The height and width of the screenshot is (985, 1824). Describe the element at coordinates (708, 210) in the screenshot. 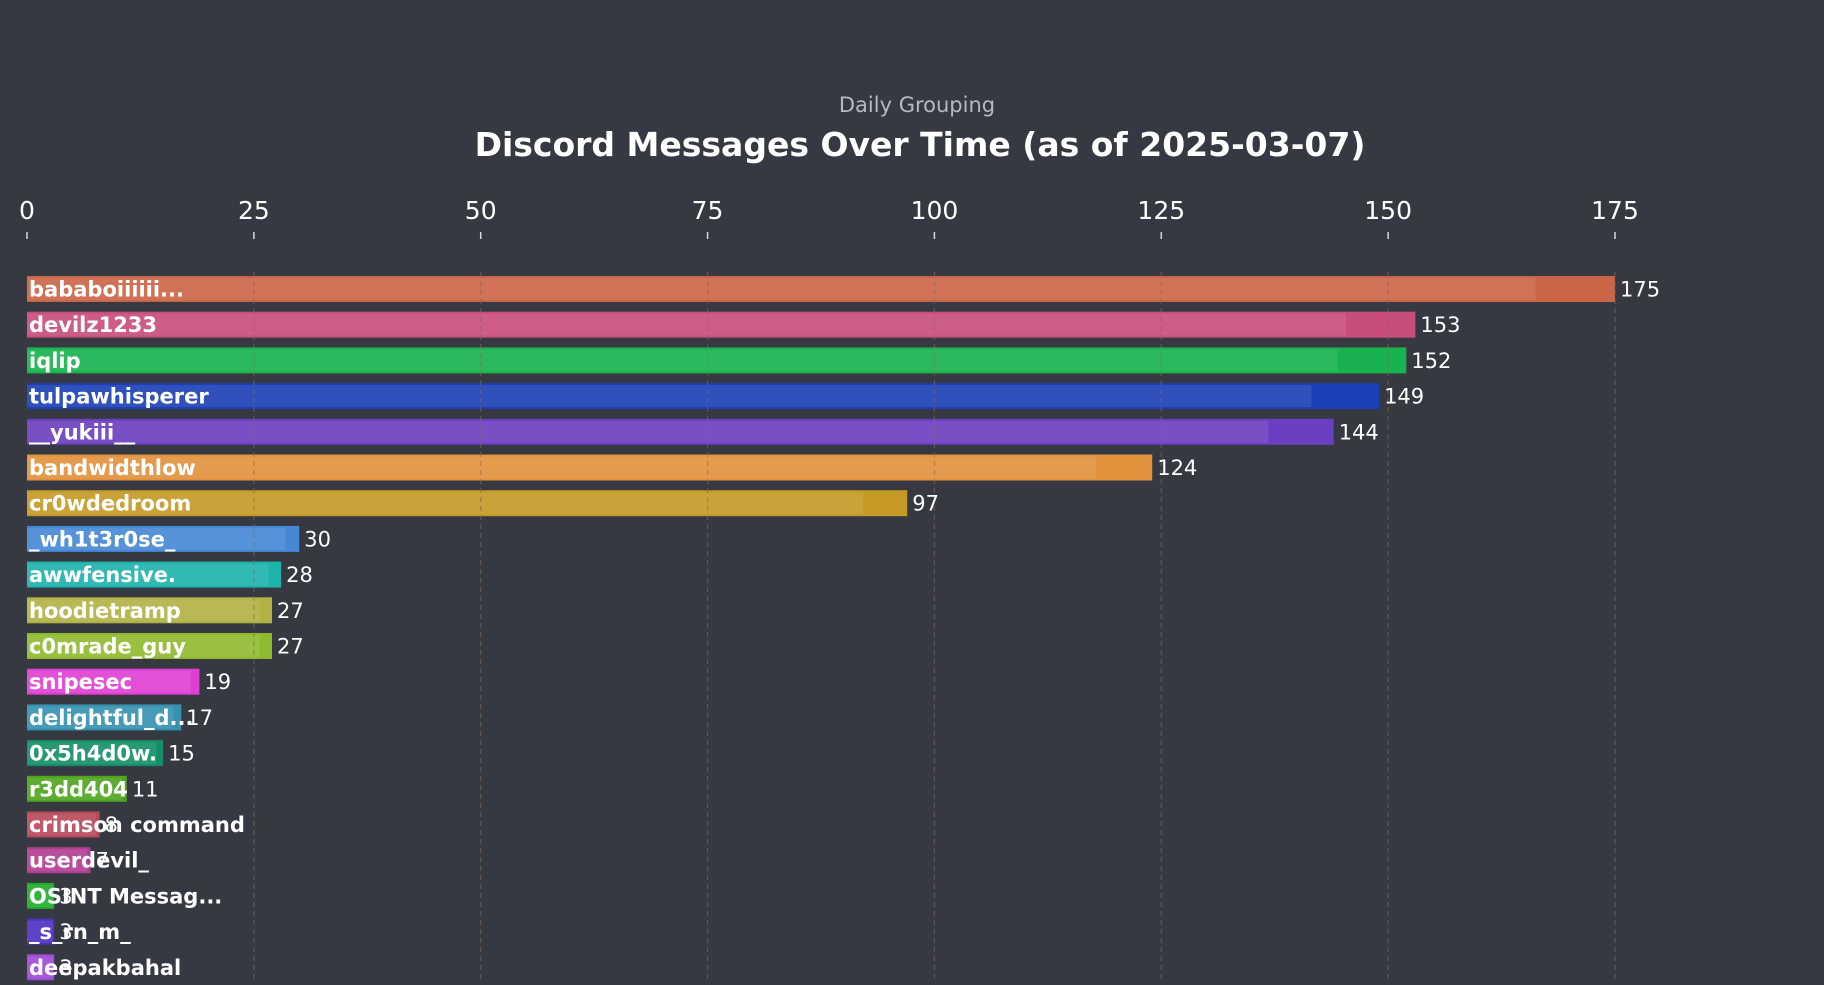

I see `x-tick-label: 75` at that location.